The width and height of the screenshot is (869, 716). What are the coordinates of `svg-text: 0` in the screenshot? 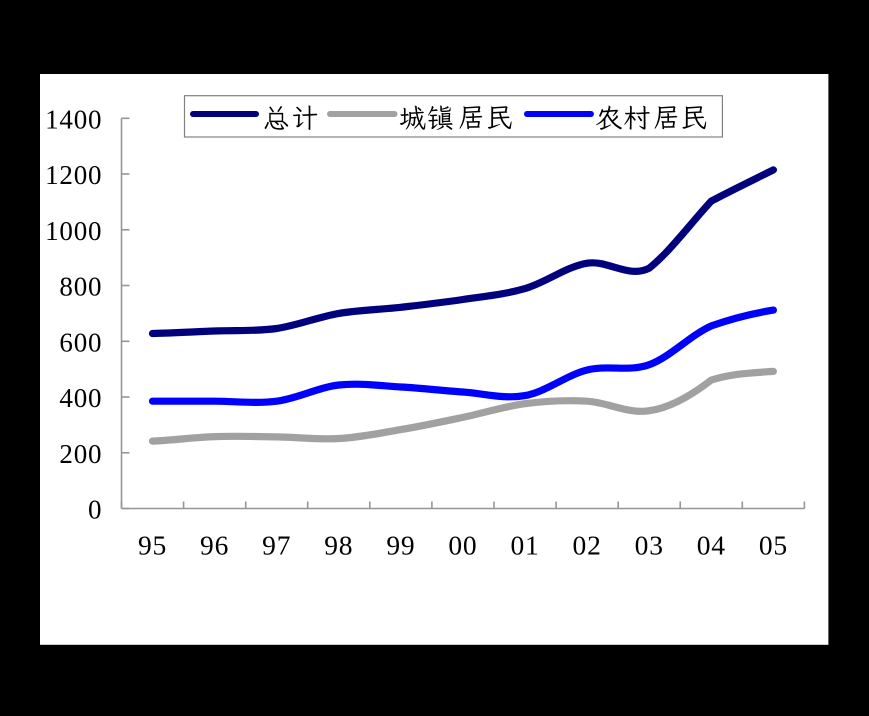 It's located at (95, 510).